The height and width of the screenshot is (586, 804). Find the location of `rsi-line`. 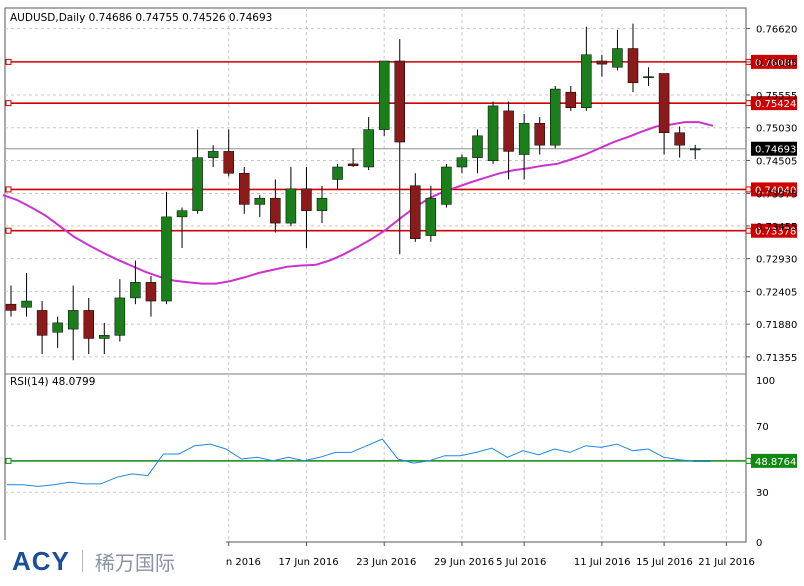

rsi-line is located at coordinates (359, 462).